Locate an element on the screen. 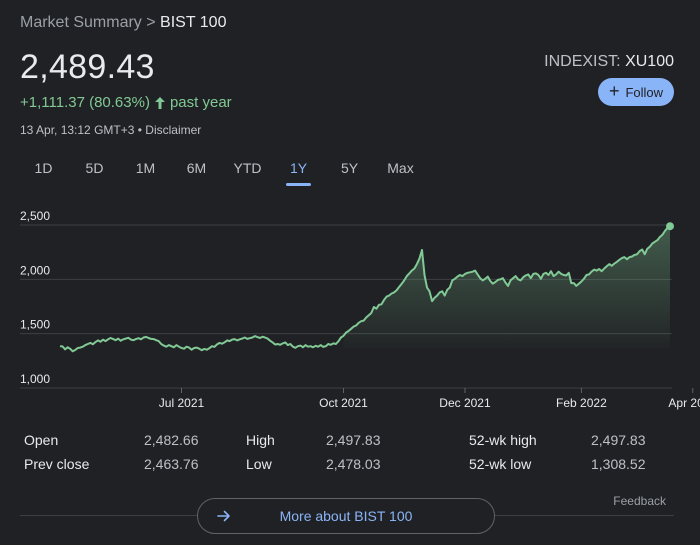 This screenshot has height=545, width=700. exchange-label: INDEXIST: is located at coordinates (582, 61).